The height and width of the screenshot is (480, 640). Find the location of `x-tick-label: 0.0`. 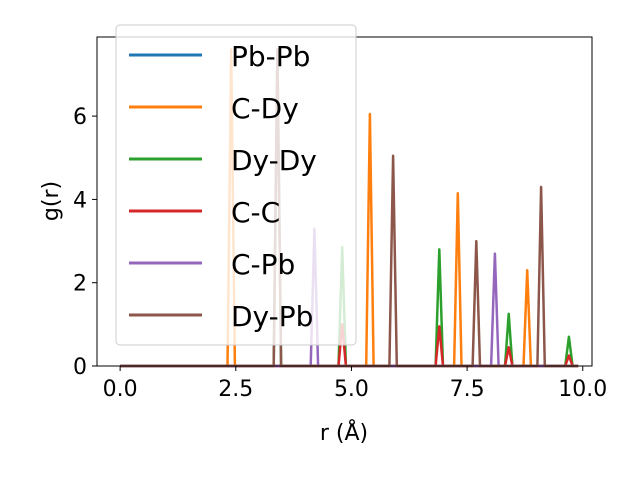

x-tick-label: 0.0 is located at coordinates (120, 389).